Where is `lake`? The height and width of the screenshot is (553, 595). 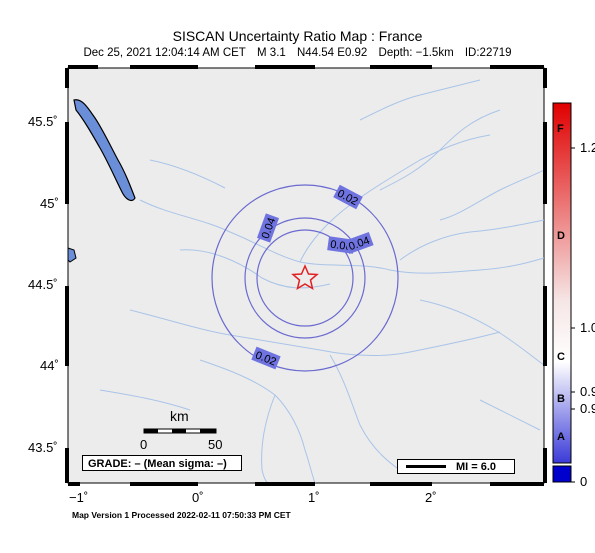
lake is located at coordinates (104, 150).